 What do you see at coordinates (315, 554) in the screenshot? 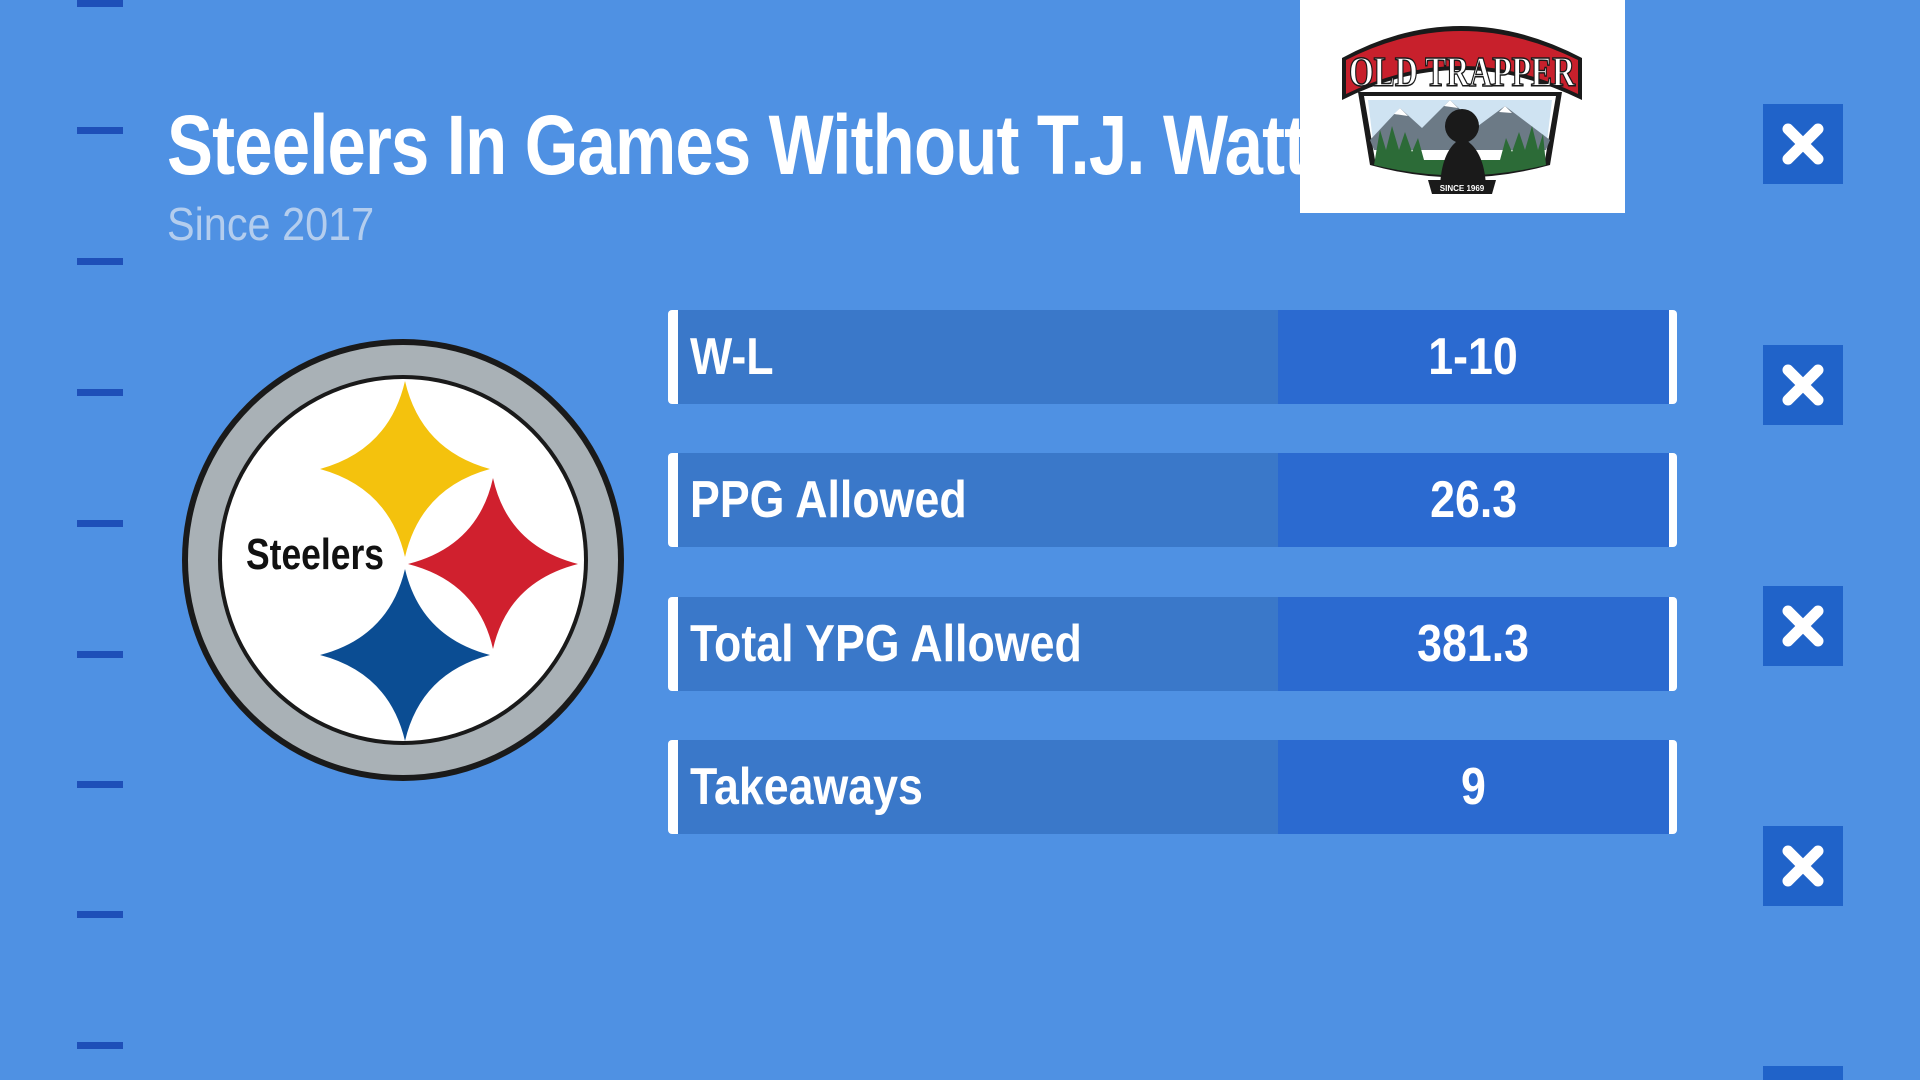
I see `team-logo-text: Steelers` at bounding box center [315, 554].